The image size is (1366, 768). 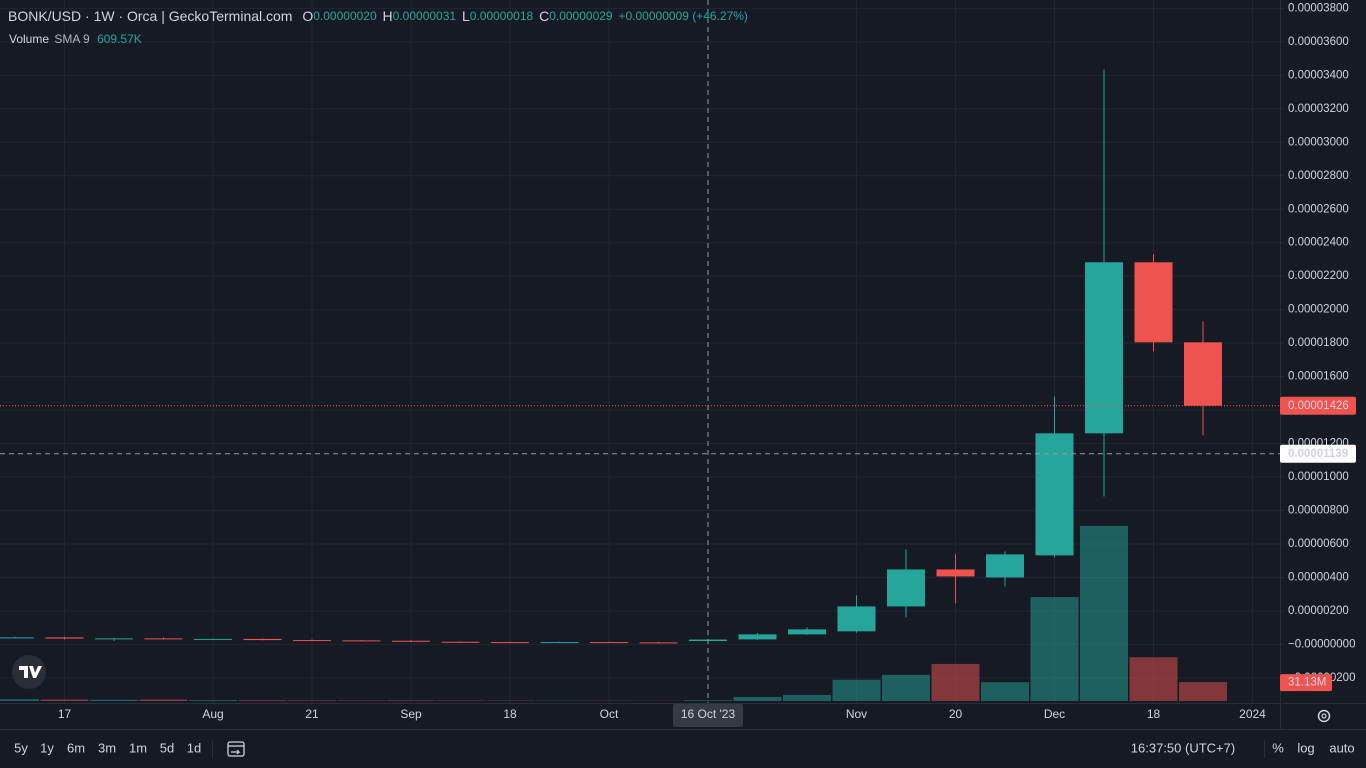 I want to click on volume-value: 609.57K, so click(x=119, y=39).